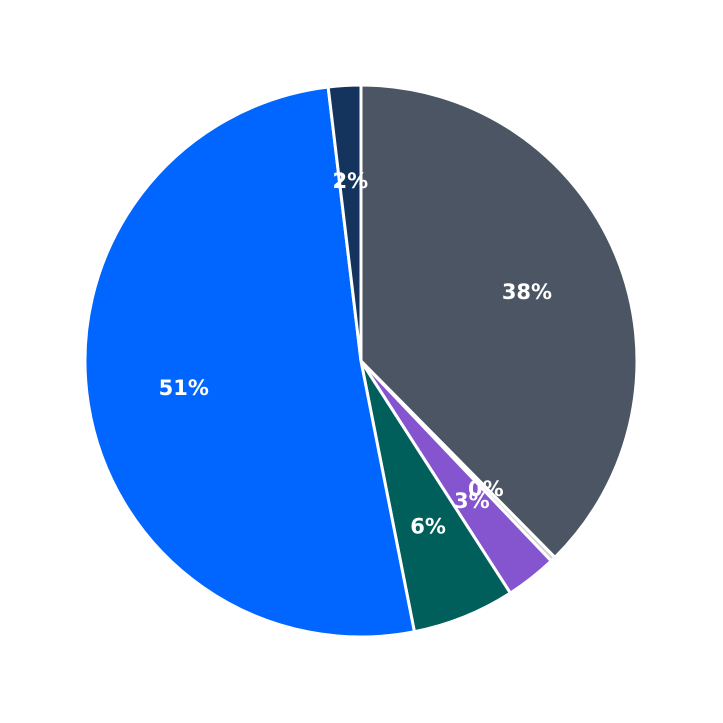 The image size is (723, 723). Describe the element at coordinates (428, 526) in the screenshot. I see `slice-label: 6%` at that location.